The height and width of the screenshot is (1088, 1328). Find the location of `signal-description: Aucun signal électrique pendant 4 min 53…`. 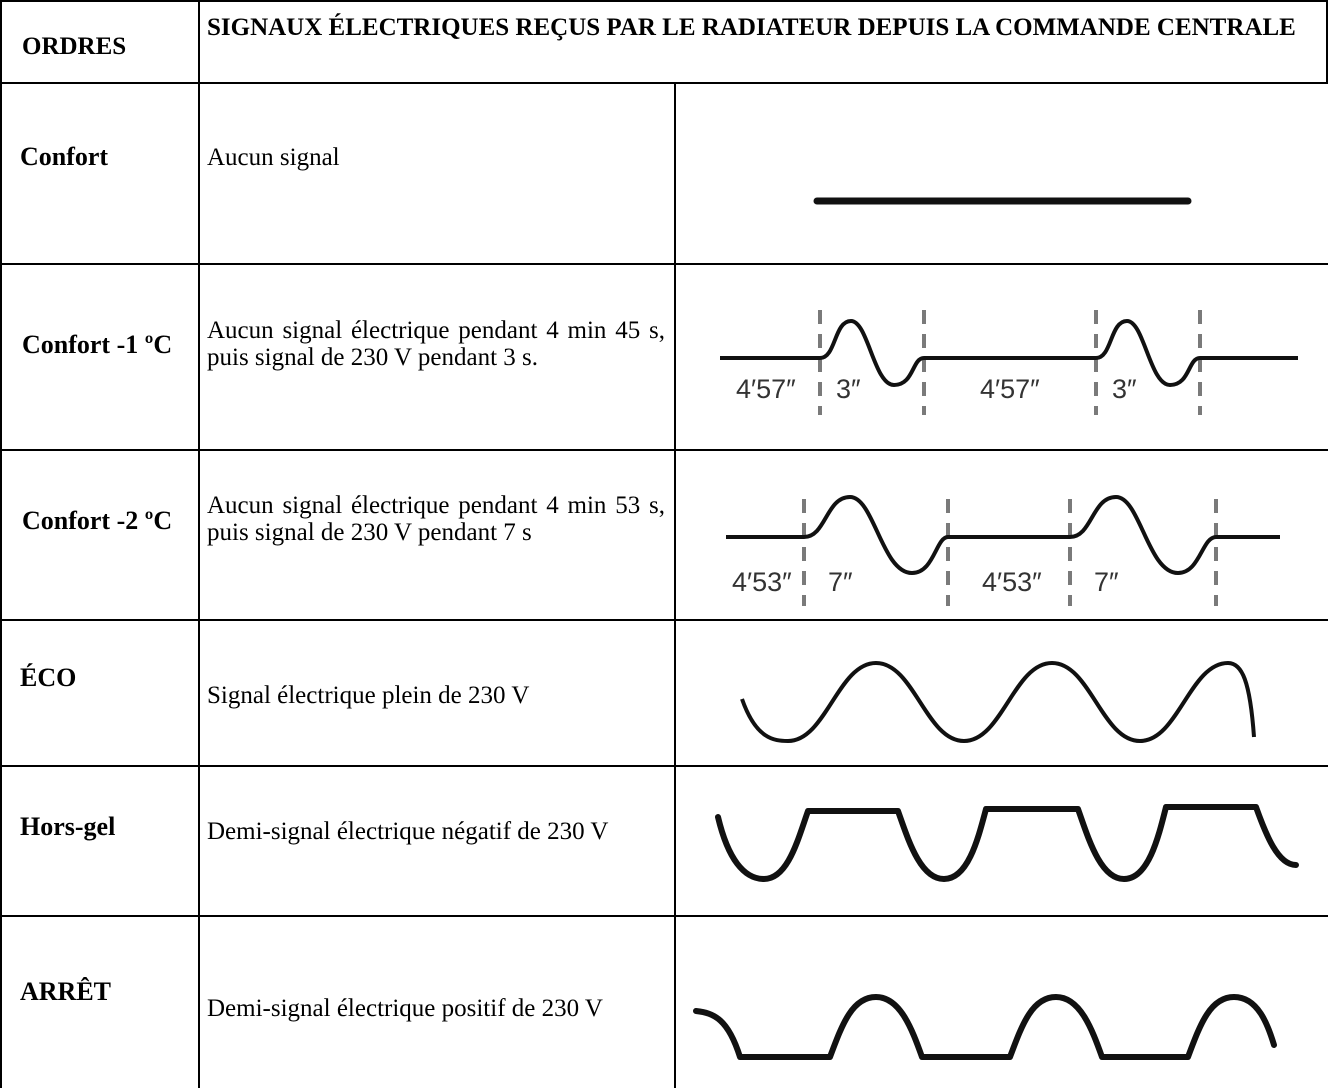

signal-description: Aucun signal électrique pendant 4 min 53… is located at coordinates (436, 519).